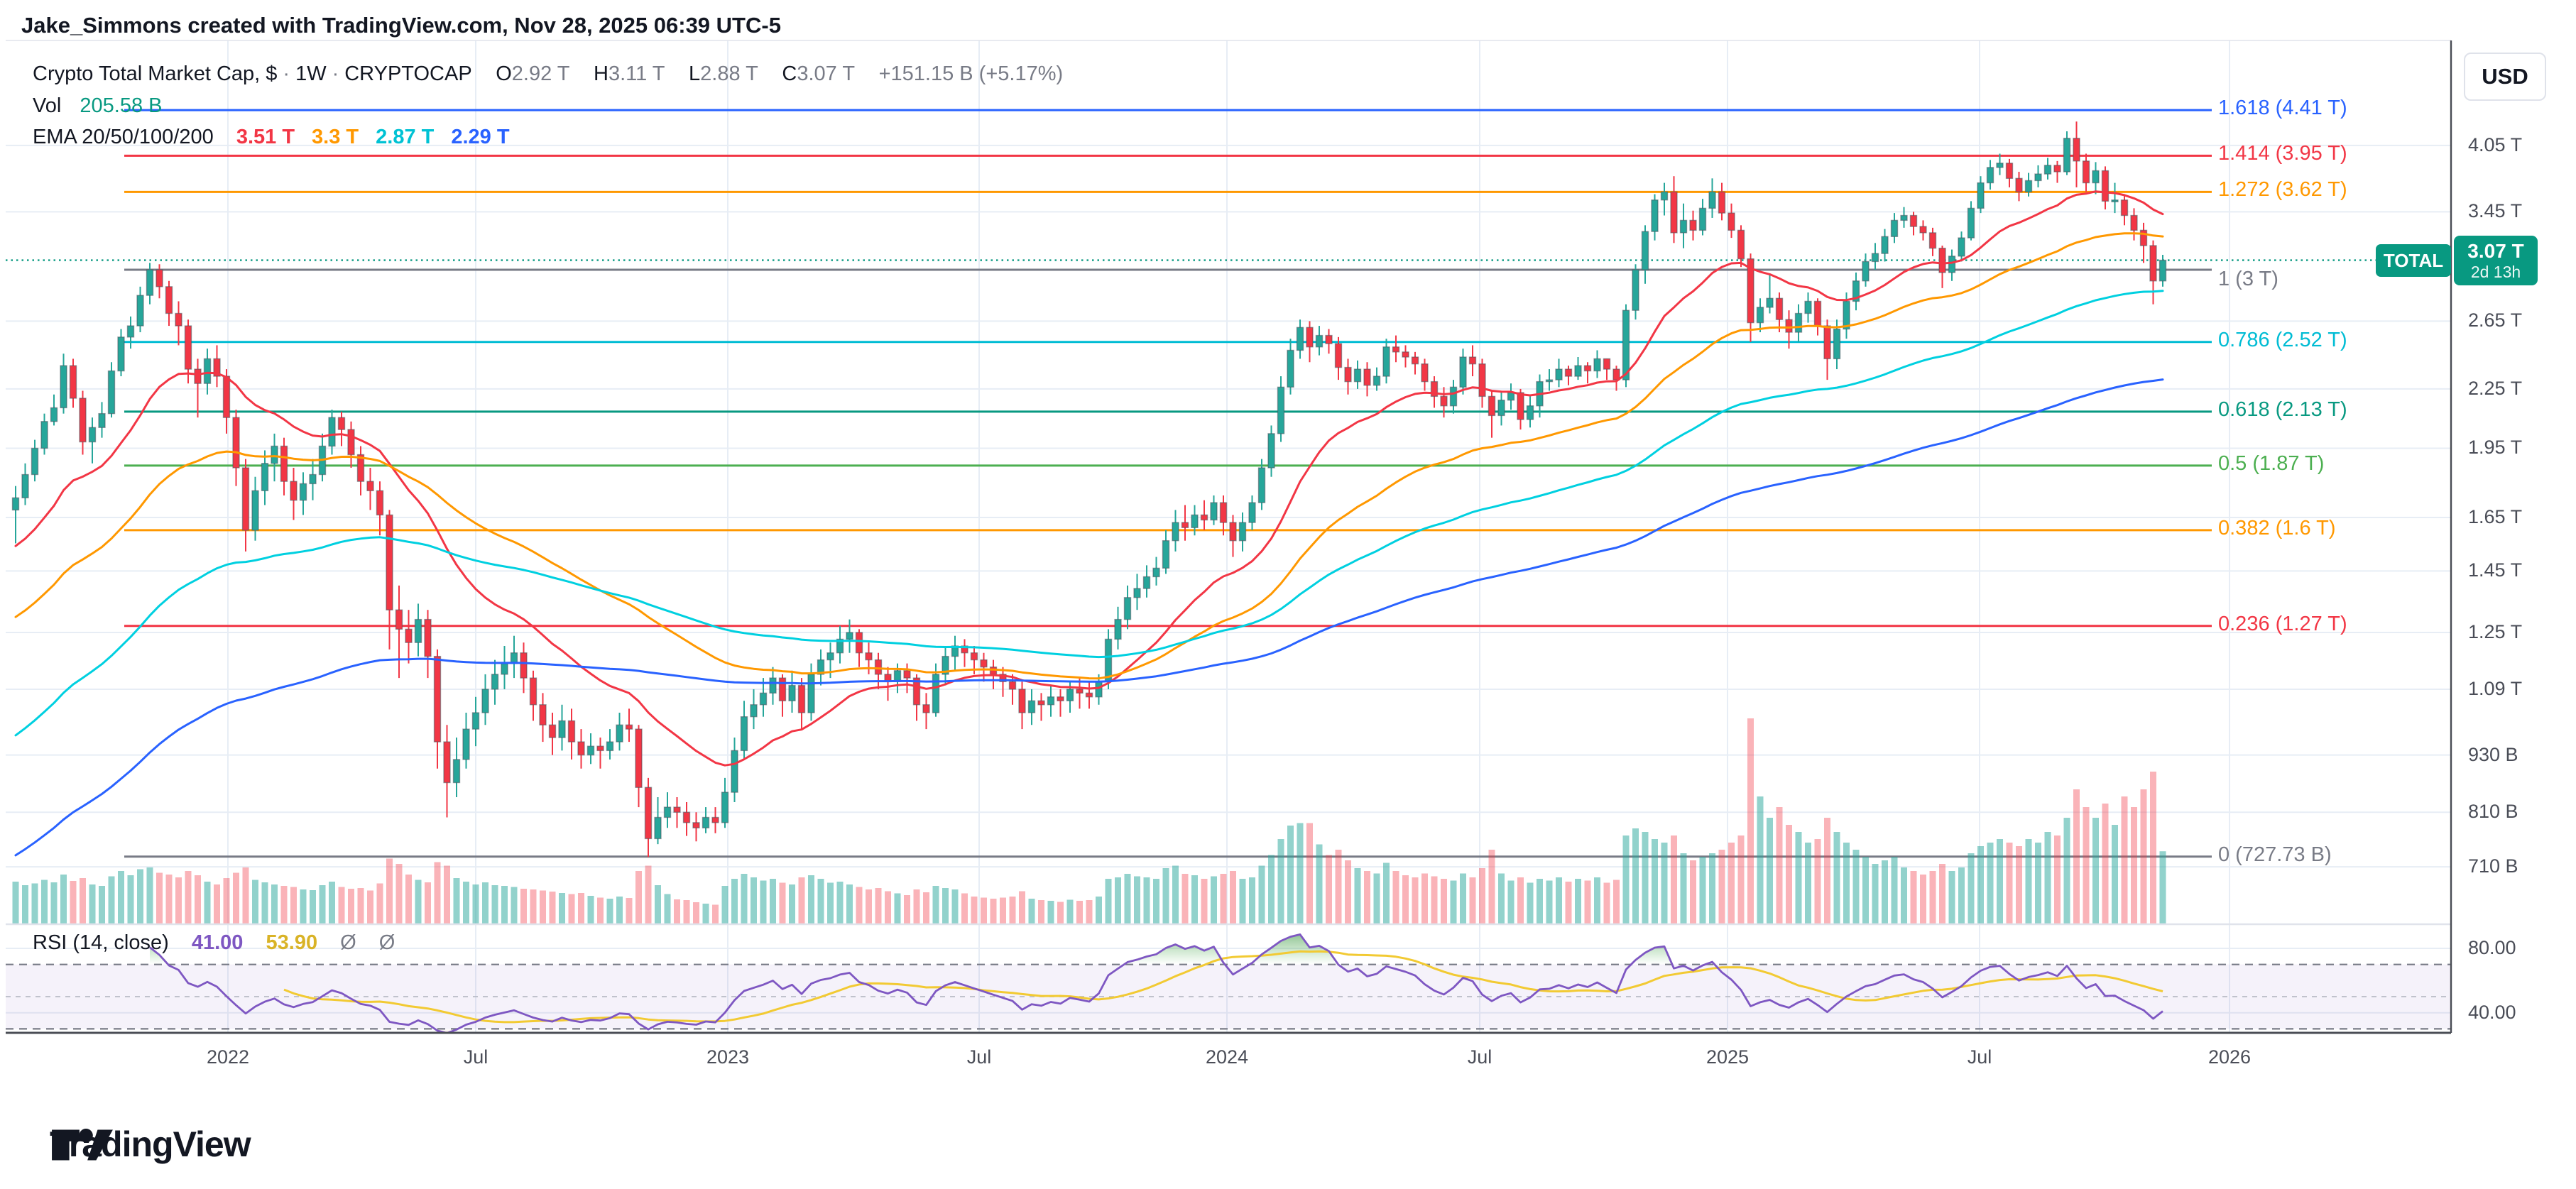  I want to click on open-value: 2.92 T, so click(540, 73).